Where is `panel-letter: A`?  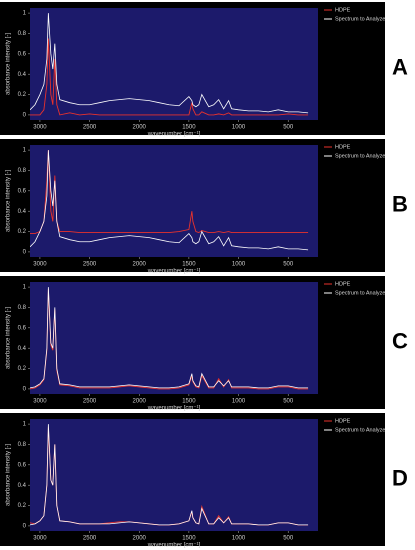
panel-letter: A is located at coordinates (400, 66).